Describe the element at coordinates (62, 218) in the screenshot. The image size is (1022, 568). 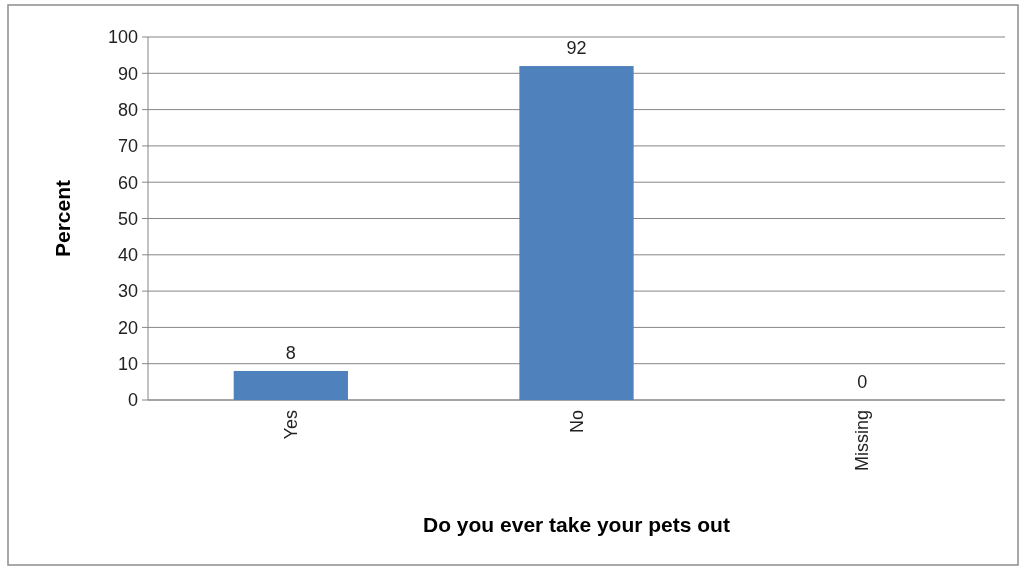
I see `y-axis-title: Percent` at that location.